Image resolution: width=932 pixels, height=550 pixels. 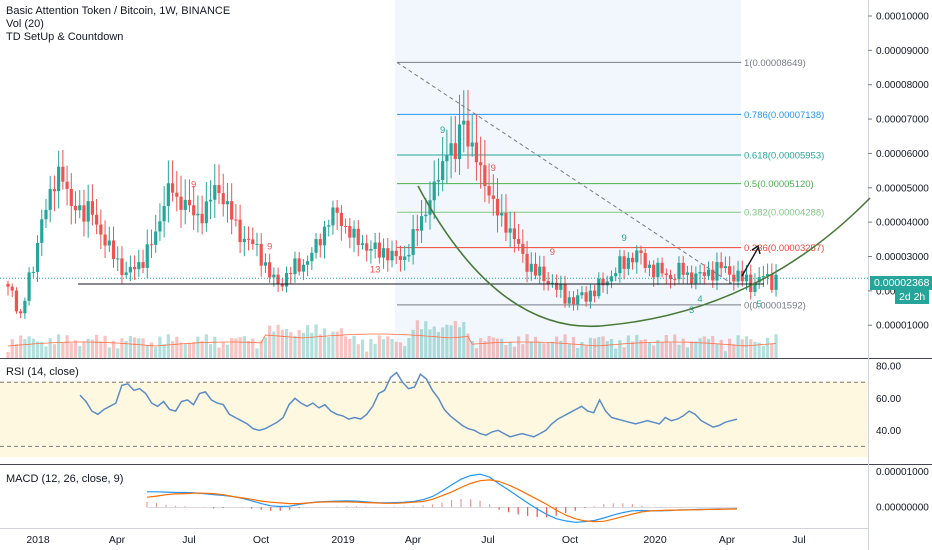 What do you see at coordinates (65, 479) in the screenshot?
I see `macd-pane-label: MACD (12, 26, close, 9)` at bounding box center [65, 479].